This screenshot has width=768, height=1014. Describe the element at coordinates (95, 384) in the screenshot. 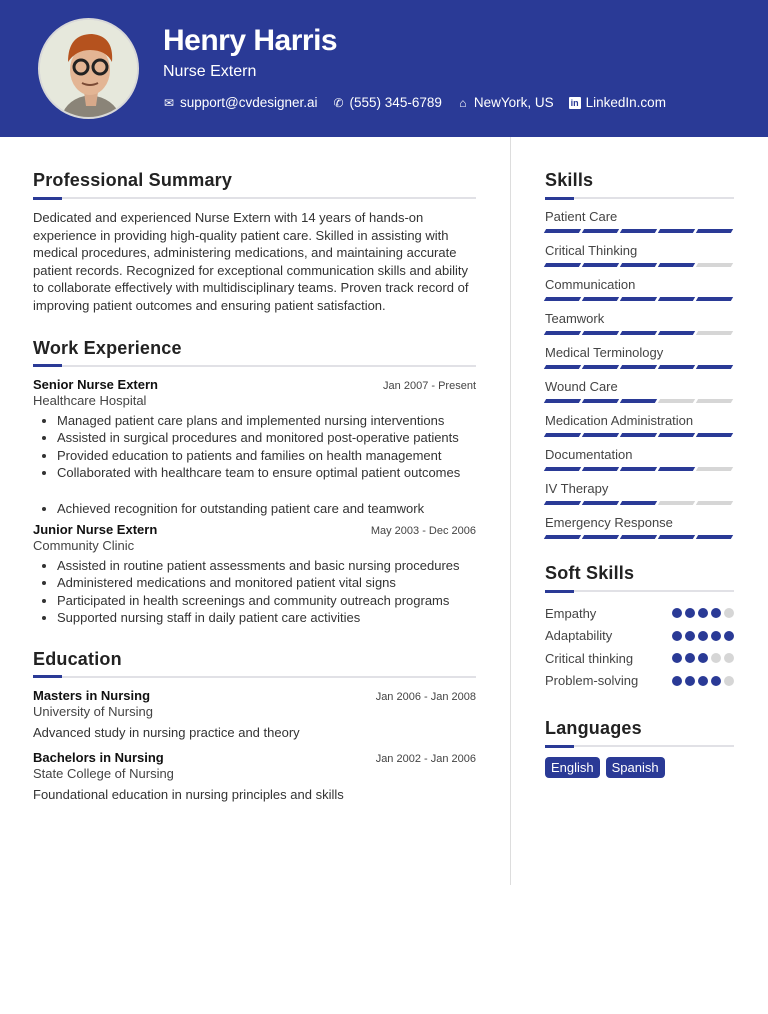

I see `job-title: Senior Nurse Extern` at that location.